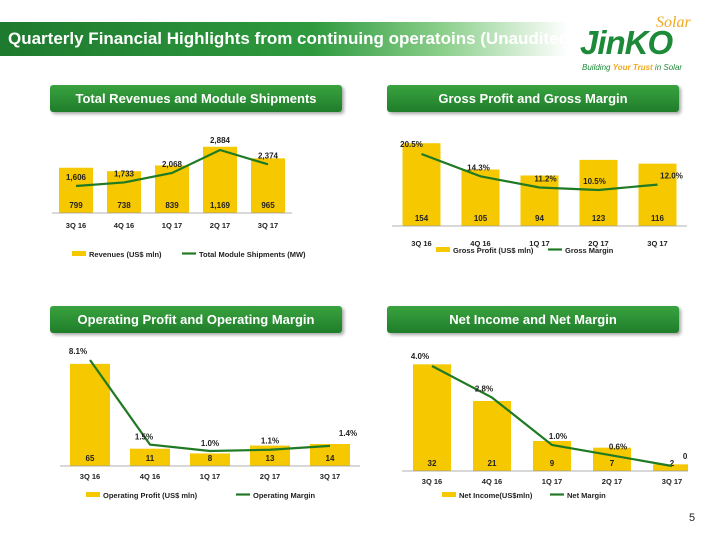 The width and height of the screenshot is (715, 534). Describe the element at coordinates (220, 205) in the screenshot. I see `bar-value-label-3: 1,169` at that location.